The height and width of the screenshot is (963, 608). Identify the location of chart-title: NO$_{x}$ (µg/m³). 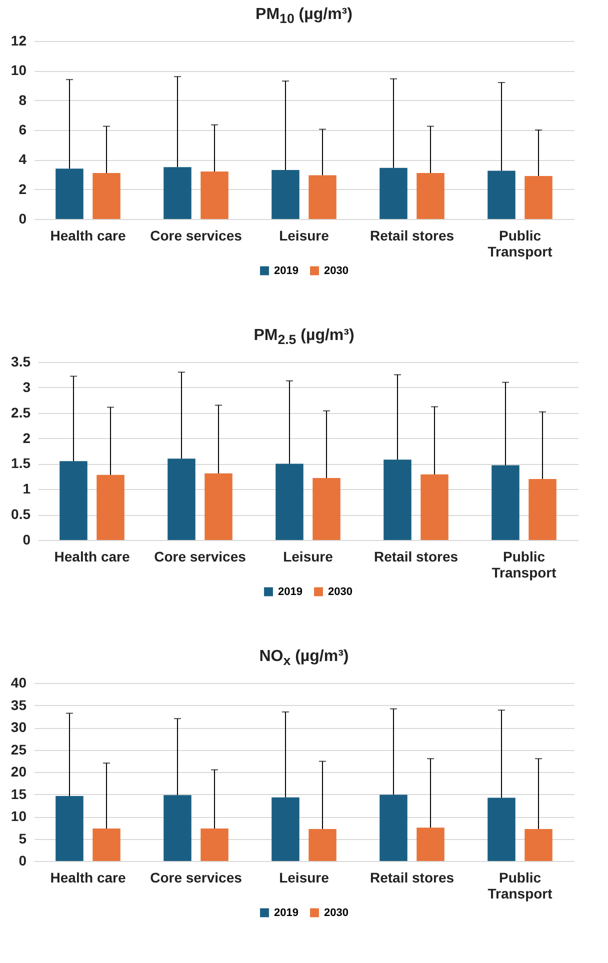
(304, 658).